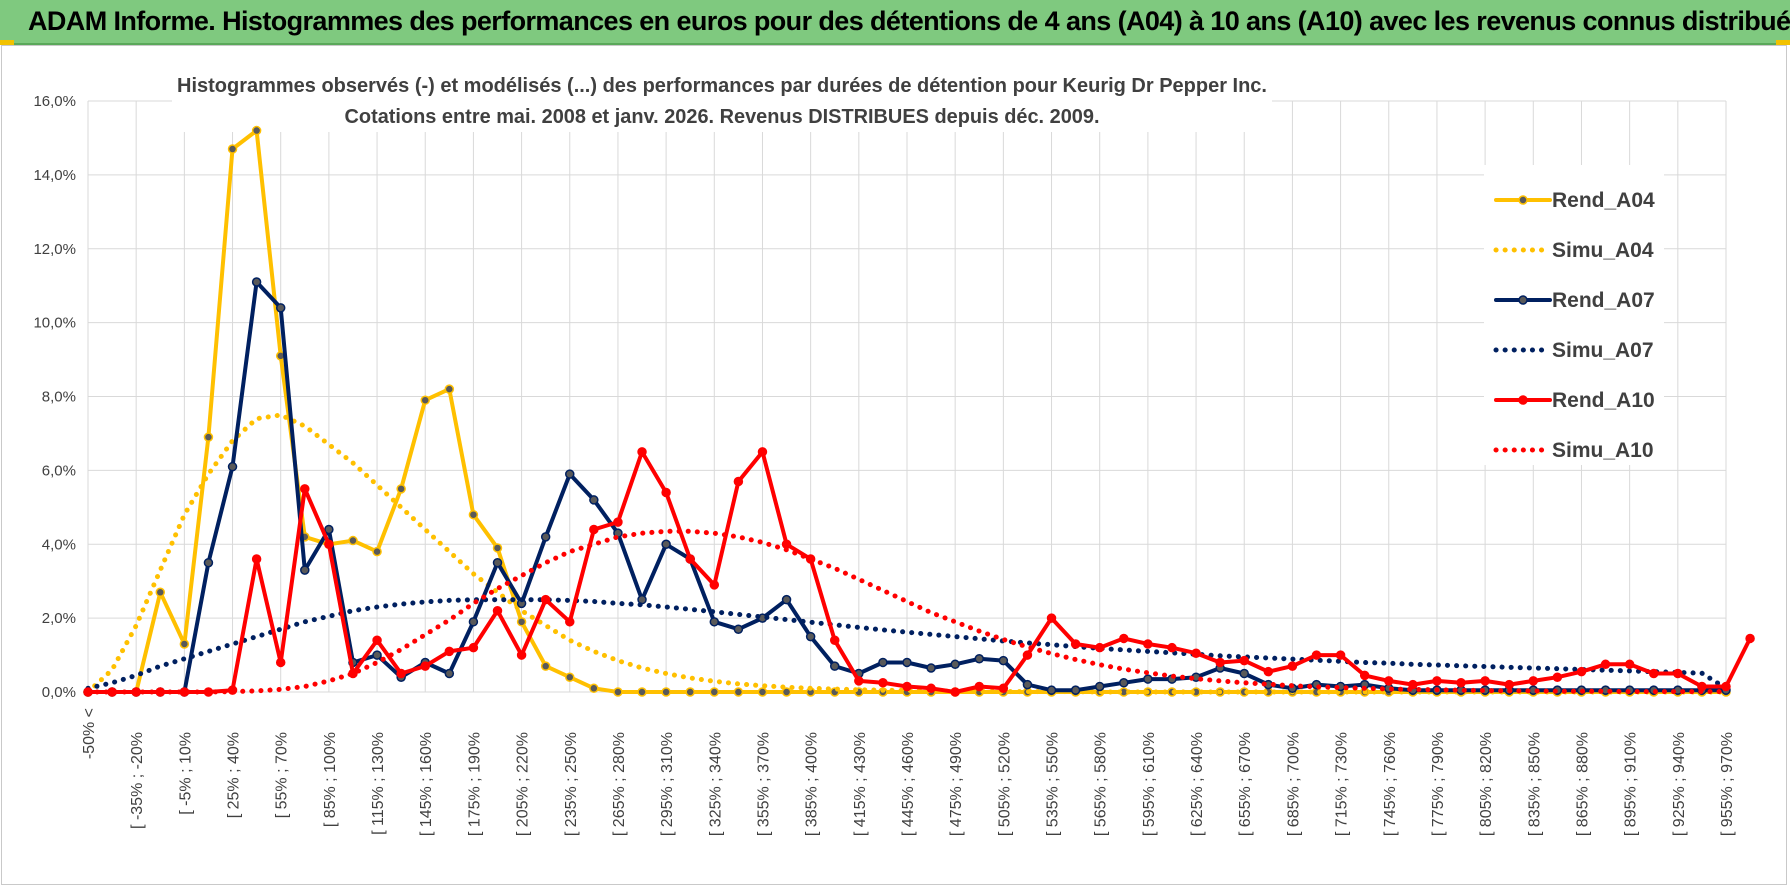  Describe the element at coordinates (7, 42) in the screenshot. I see `banner-corner-left` at that location.